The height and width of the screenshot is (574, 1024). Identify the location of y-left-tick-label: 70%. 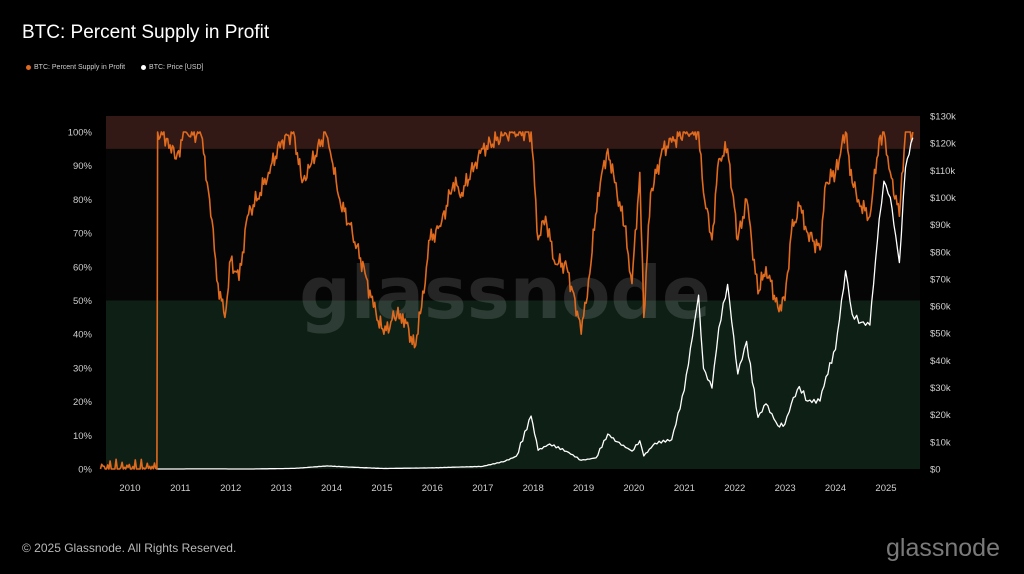
(83, 234).